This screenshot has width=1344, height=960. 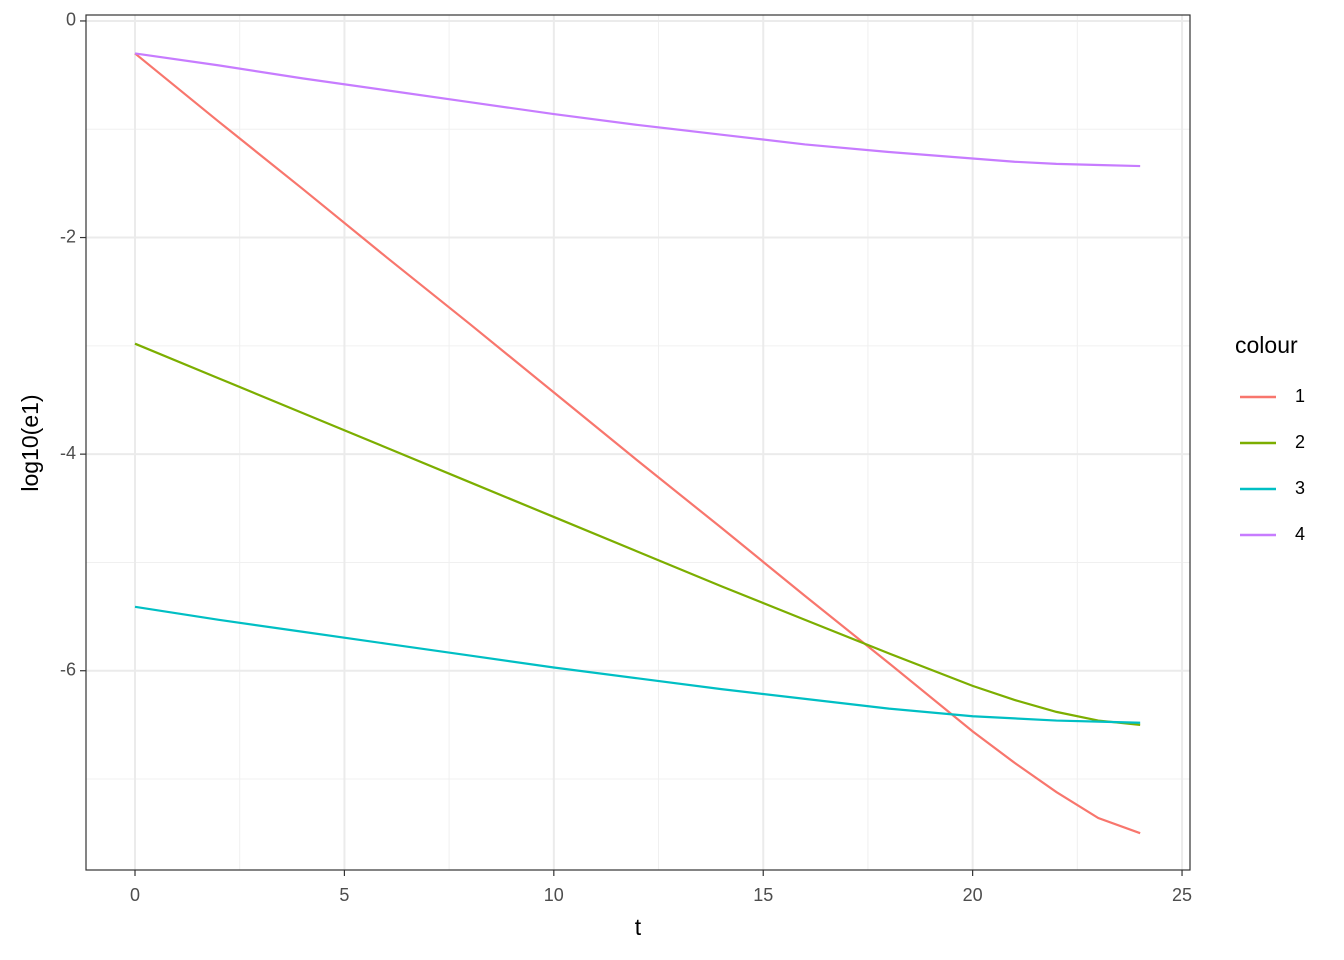 I want to click on x-tick-label: 10, so click(x=554, y=895).